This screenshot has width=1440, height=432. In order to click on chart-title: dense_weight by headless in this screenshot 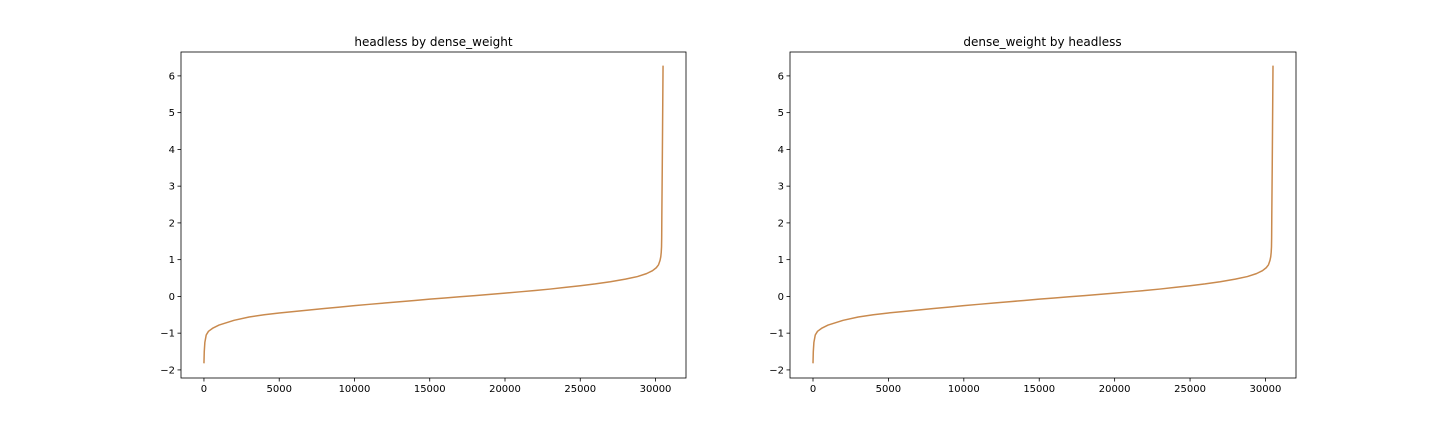, I will do `click(1042, 42)`.